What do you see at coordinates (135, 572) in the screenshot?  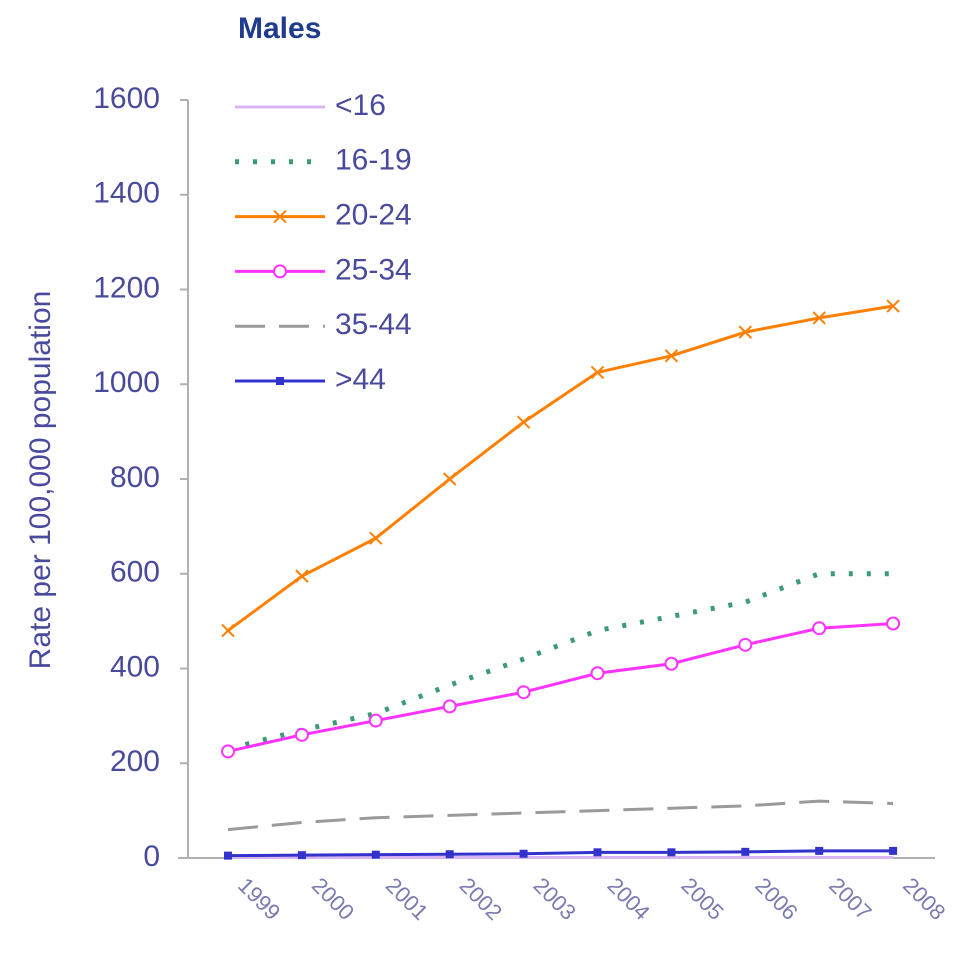 I see `y-tick-label: 600` at bounding box center [135, 572].